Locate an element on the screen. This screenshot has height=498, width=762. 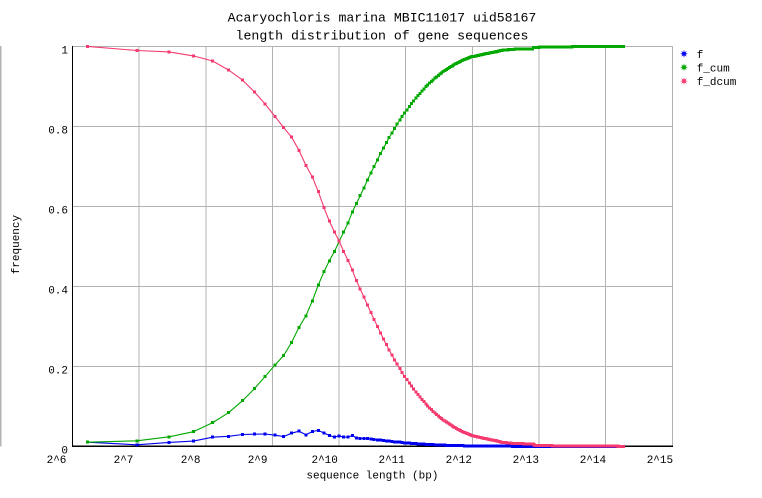
svg-text: f_cum is located at coordinates (713, 69).